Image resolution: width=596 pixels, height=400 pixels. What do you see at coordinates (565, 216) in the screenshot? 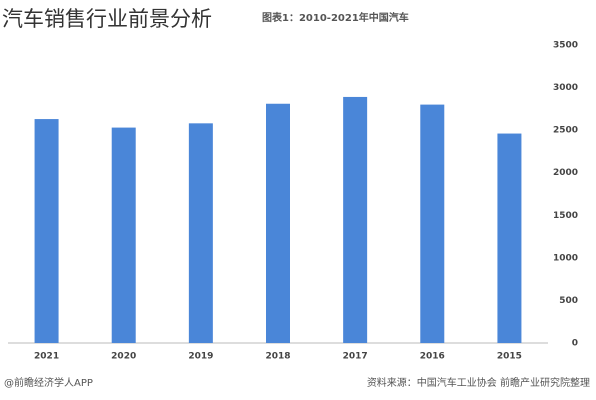
I see `y-tick-label: 1500` at bounding box center [565, 216].